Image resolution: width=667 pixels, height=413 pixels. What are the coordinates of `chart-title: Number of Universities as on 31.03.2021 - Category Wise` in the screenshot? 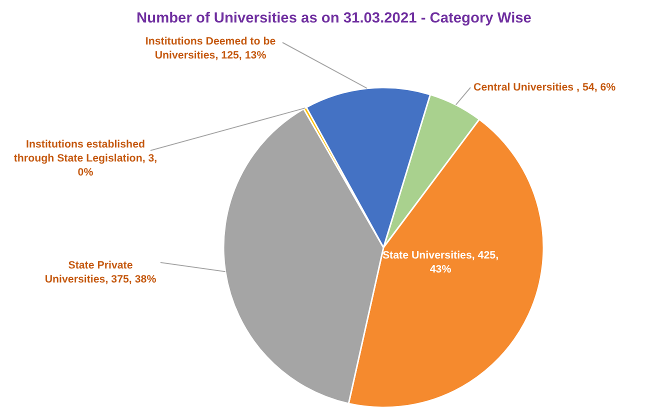 It's located at (334, 18).